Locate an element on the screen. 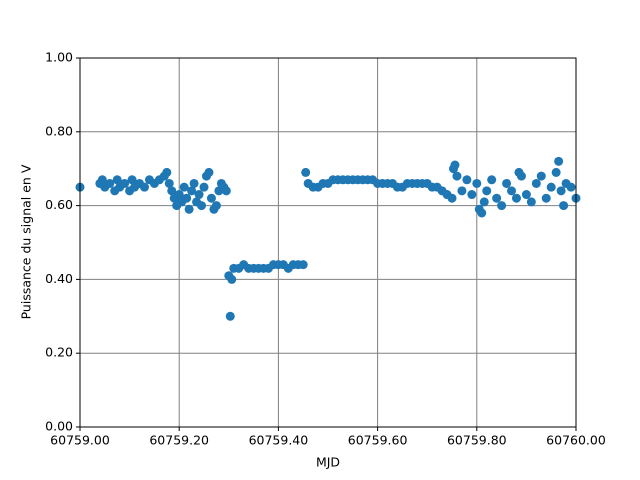 Image resolution: width=640 pixels, height=480 pixels. x-axis-label: MJD is located at coordinates (328, 462).